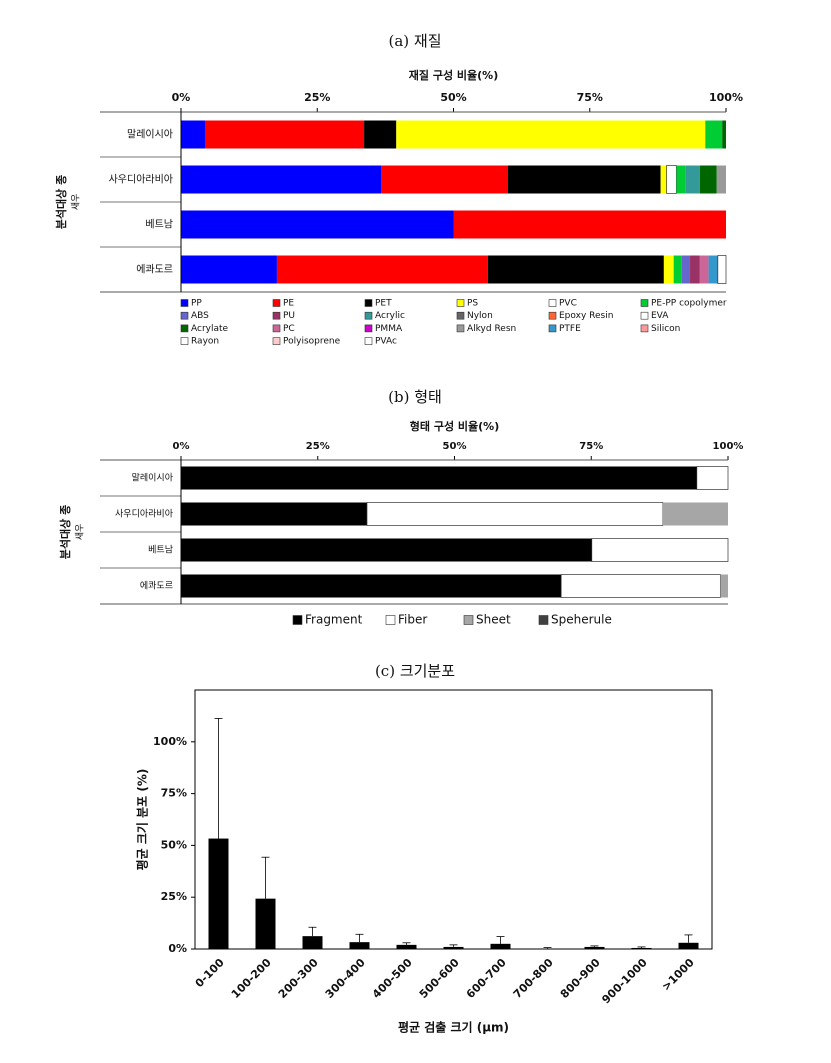  I want to click on legend-label: PTFE, so click(570, 329).